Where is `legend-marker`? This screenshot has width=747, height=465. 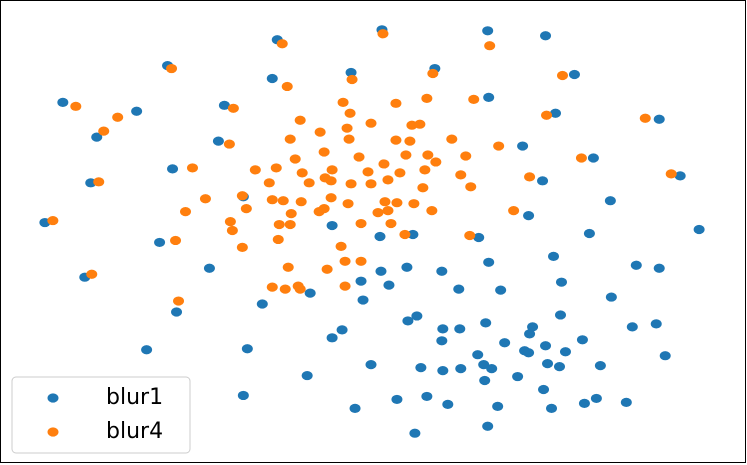 legend-marker is located at coordinates (53, 432).